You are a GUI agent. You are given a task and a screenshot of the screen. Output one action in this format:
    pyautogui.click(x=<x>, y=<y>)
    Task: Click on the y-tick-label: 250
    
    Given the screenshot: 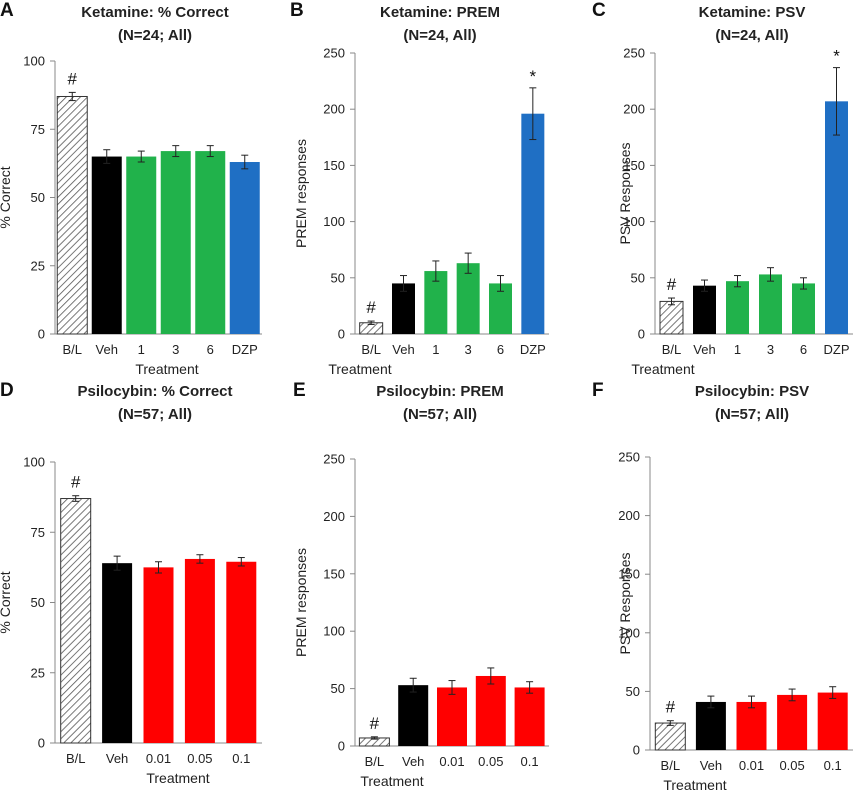 What is the action you would take?
    pyautogui.click(x=334, y=53)
    